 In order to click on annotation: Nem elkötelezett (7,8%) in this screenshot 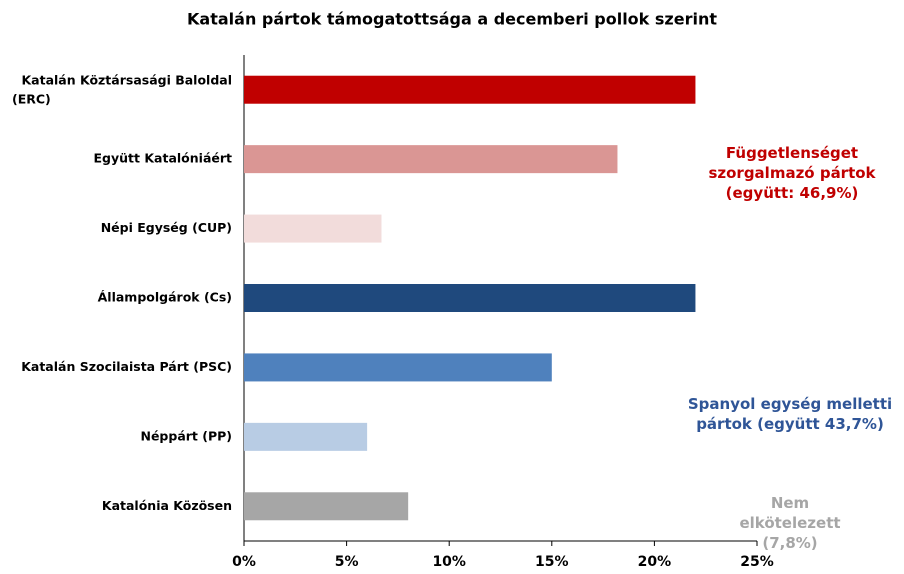, I will do `click(790, 523)`.